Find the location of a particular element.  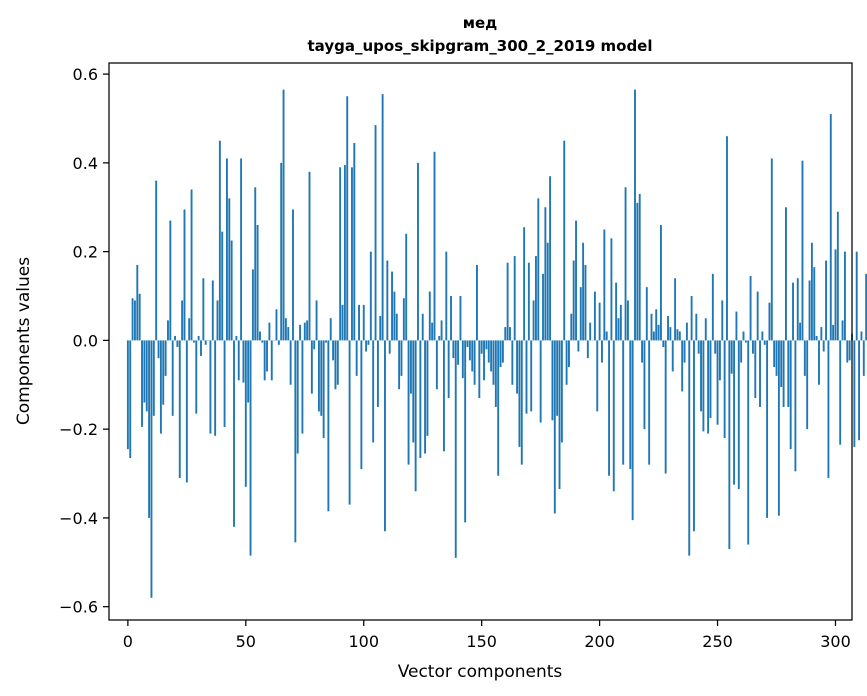

x-tick-label: 50 is located at coordinates (246, 641).